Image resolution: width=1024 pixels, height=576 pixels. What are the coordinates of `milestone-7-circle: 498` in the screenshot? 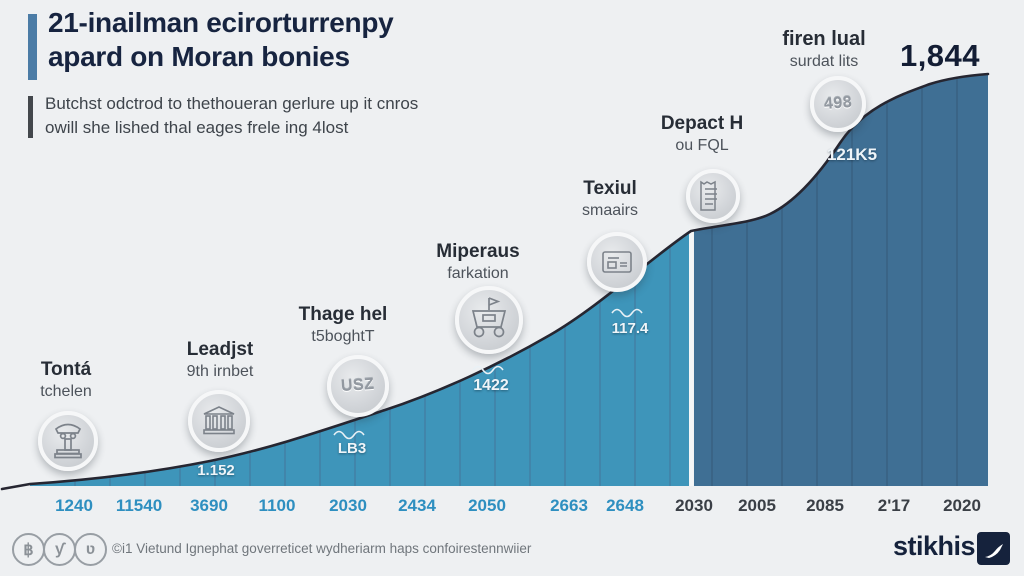 It's located at (838, 104).